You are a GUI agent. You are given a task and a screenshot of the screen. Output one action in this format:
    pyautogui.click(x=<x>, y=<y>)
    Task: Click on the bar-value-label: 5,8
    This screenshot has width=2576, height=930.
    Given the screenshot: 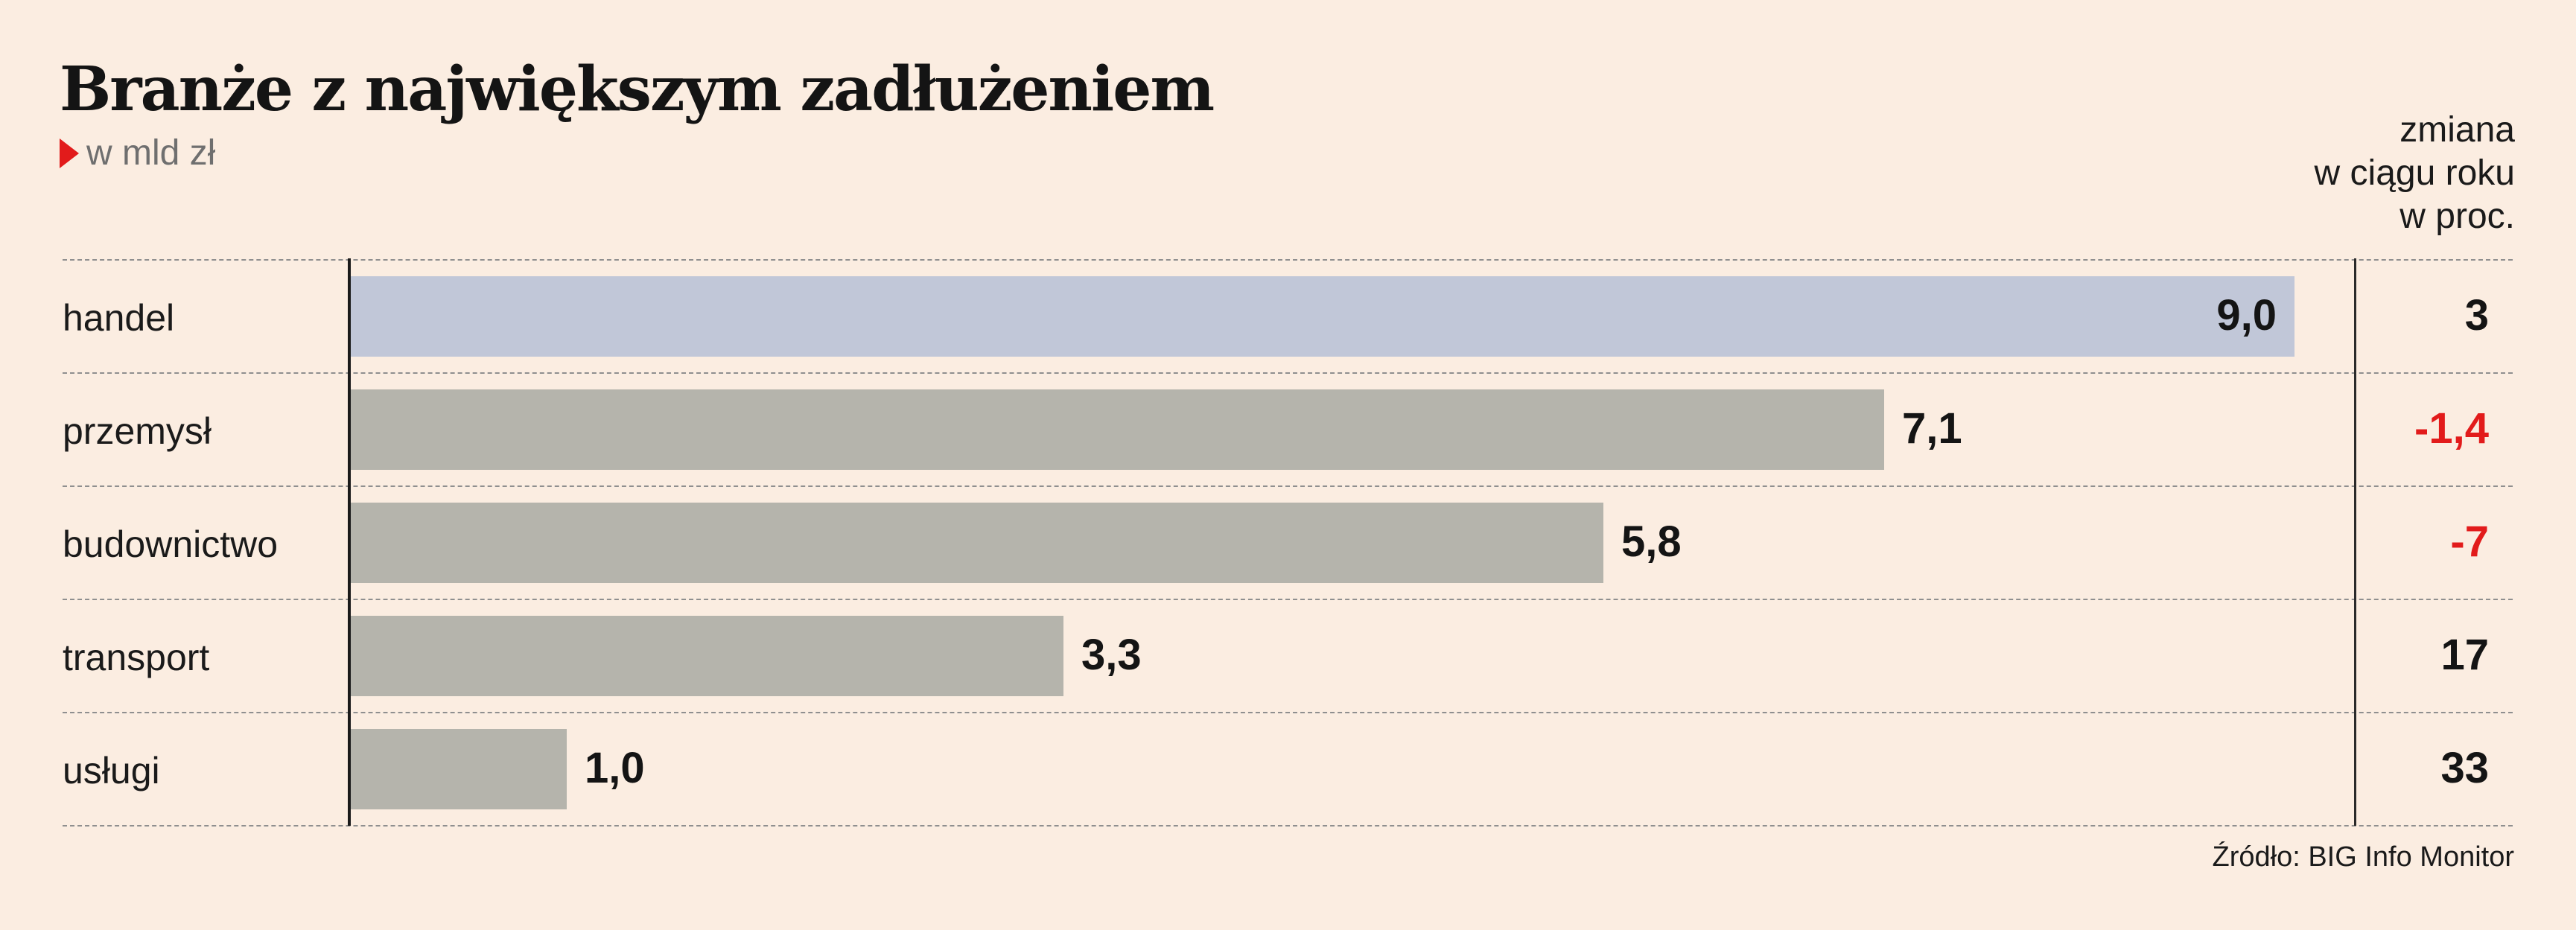 What is the action you would take?
    pyautogui.click(x=1651, y=541)
    